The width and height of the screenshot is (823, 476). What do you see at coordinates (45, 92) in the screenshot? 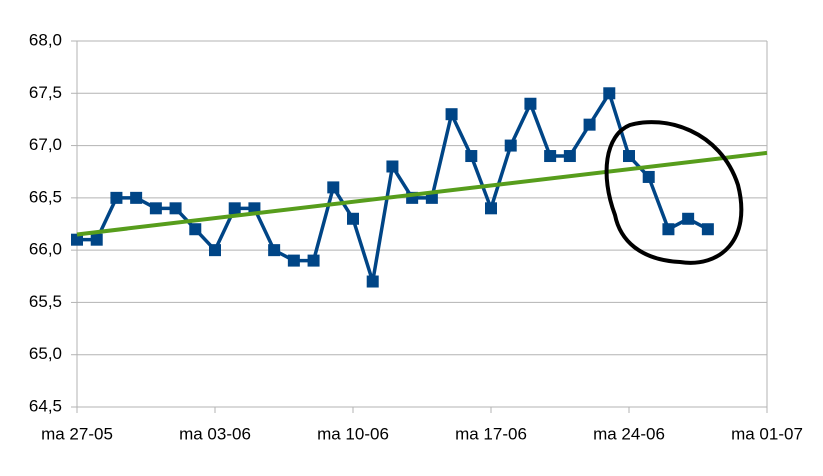
I see `y-tick-label: 67,5` at bounding box center [45, 92].